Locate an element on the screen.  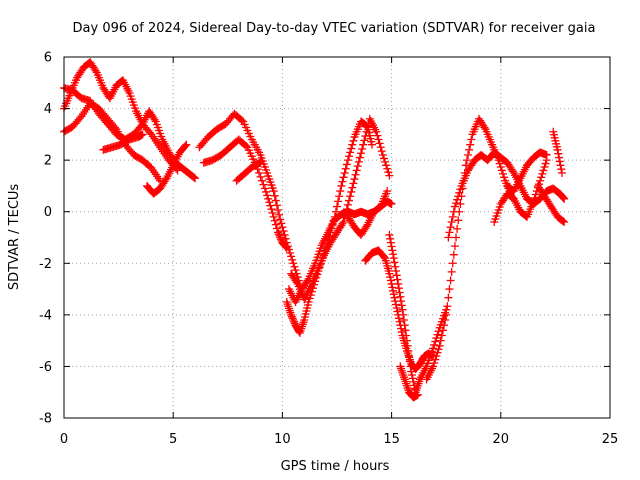
y-tick-label: -6 is located at coordinates (45, 367).